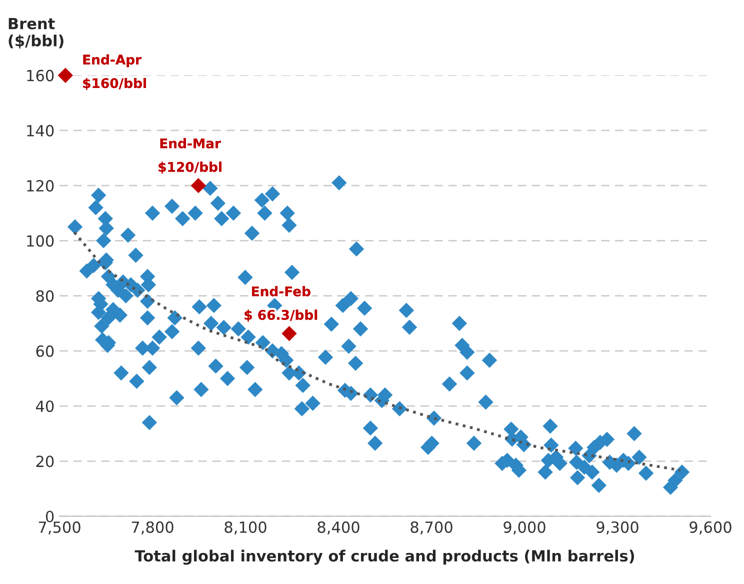 The width and height of the screenshot is (744, 584). I want to click on y-tick-label: 0, so click(50, 516).